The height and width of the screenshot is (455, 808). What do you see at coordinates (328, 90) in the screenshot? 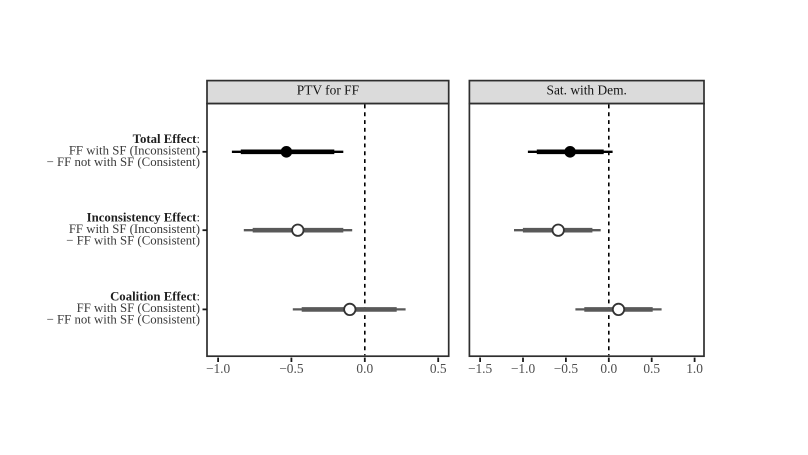
I see `svg-text: PTV for FF` at bounding box center [328, 90].